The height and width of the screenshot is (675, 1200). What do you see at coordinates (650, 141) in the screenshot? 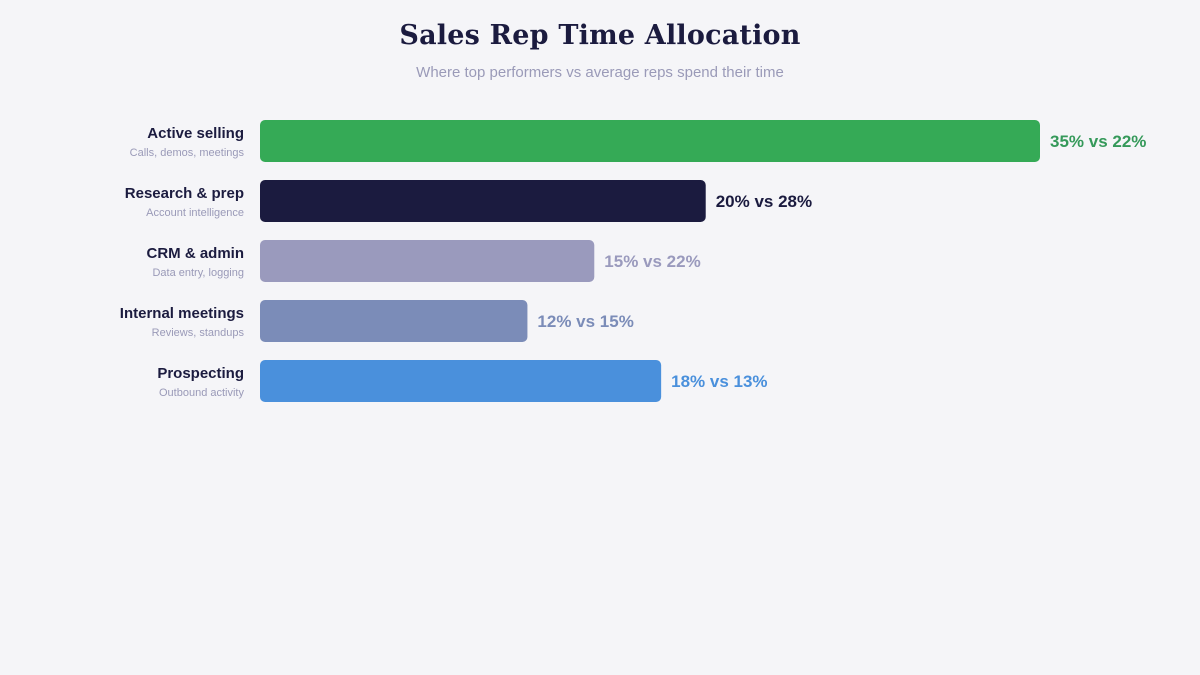
I see `bar-active-selling` at bounding box center [650, 141].